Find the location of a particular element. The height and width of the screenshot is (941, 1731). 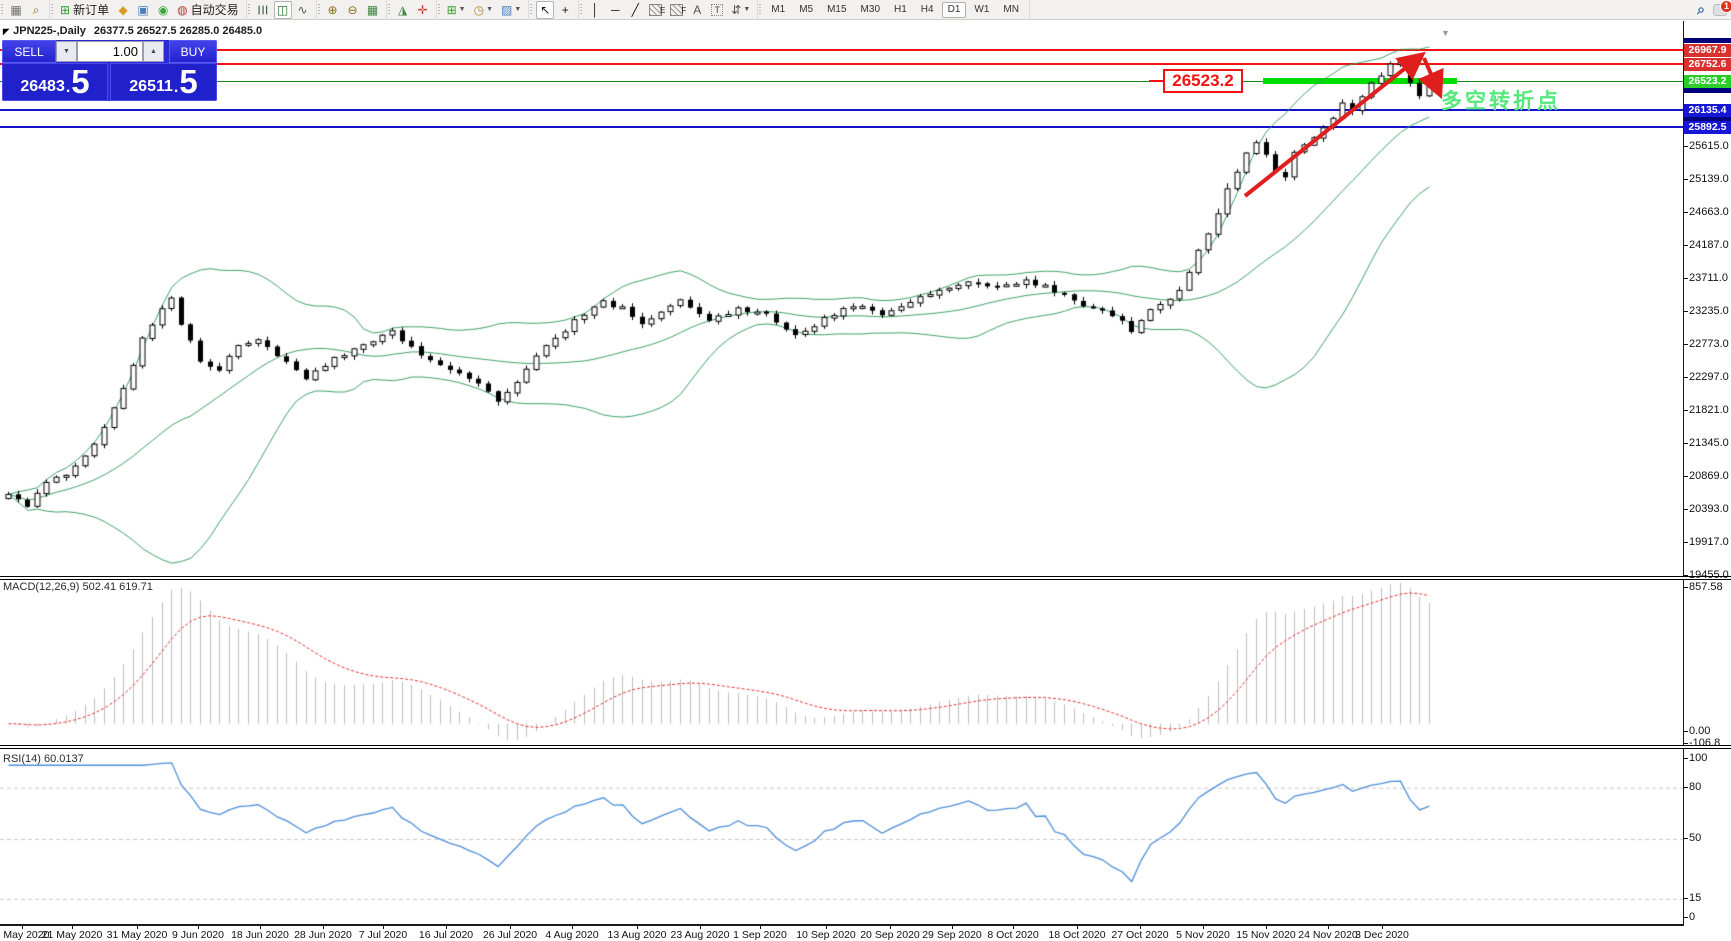

candles-chart-icon: ◫ is located at coordinates (282, 9).